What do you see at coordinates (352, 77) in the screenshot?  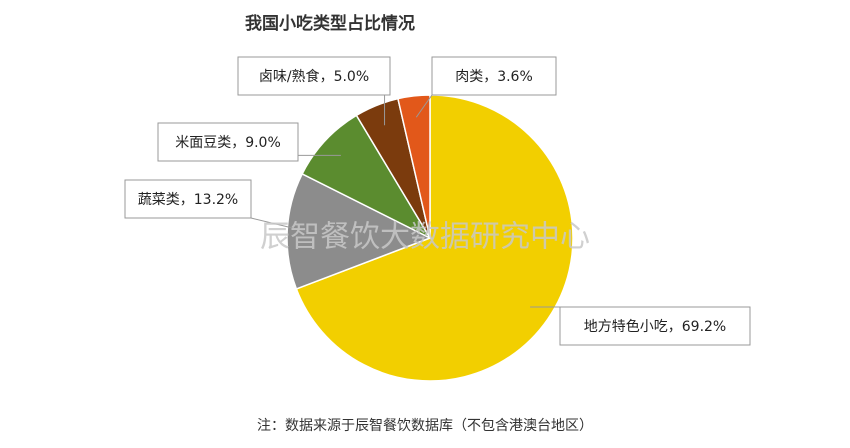 I see `value-label: 5.0%` at bounding box center [352, 77].